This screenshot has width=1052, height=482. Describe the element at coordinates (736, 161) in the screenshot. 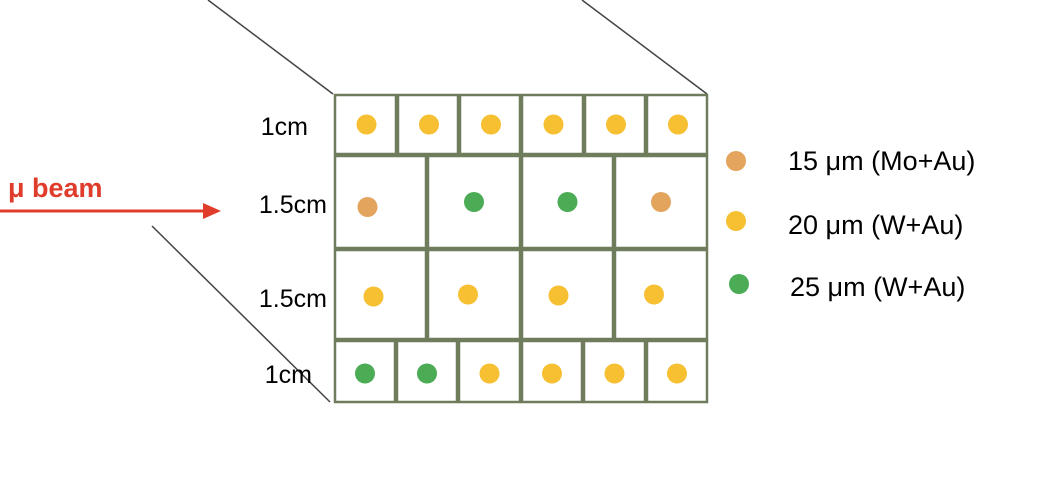

I see `legend-dot-orange` at that location.